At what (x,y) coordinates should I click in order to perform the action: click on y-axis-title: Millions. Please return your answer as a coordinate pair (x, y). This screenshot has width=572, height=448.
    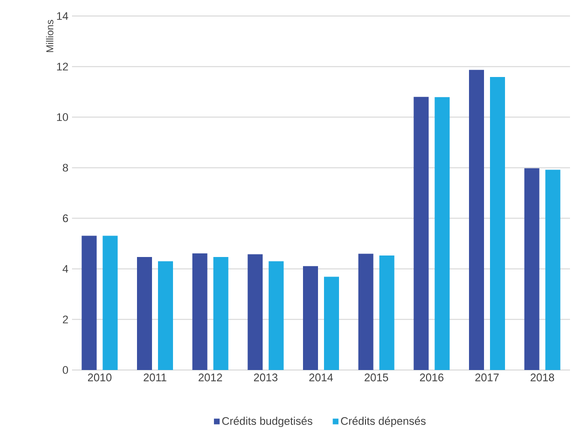
    Looking at the image, I should click on (50, 36).